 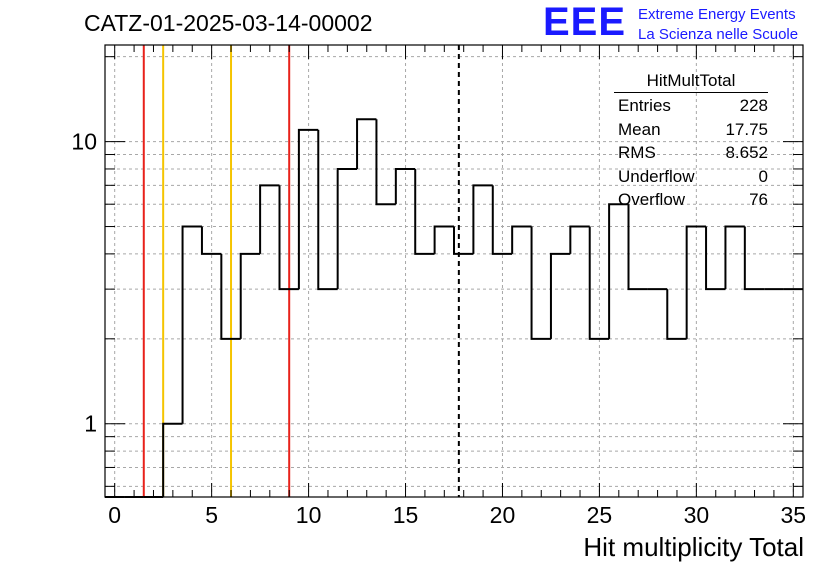 I want to click on logo-mark: EEE, so click(x=585, y=22).